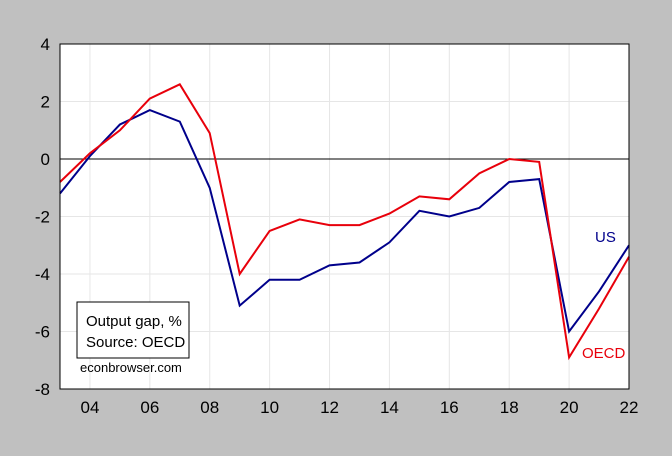 This screenshot has height=456, width=672. Describe the element at coordinates (389, 407) in the screenshot. I see `x-tick-label: 14` at that location.